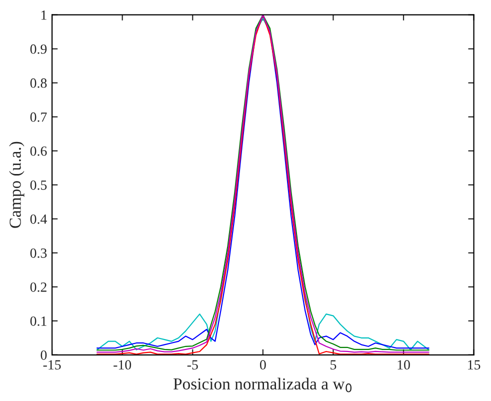 The image size is (491, 401). Describe the element at coordinates (38, 253) in the screenshot. I see `y-tick-label: 0.3` at that location.